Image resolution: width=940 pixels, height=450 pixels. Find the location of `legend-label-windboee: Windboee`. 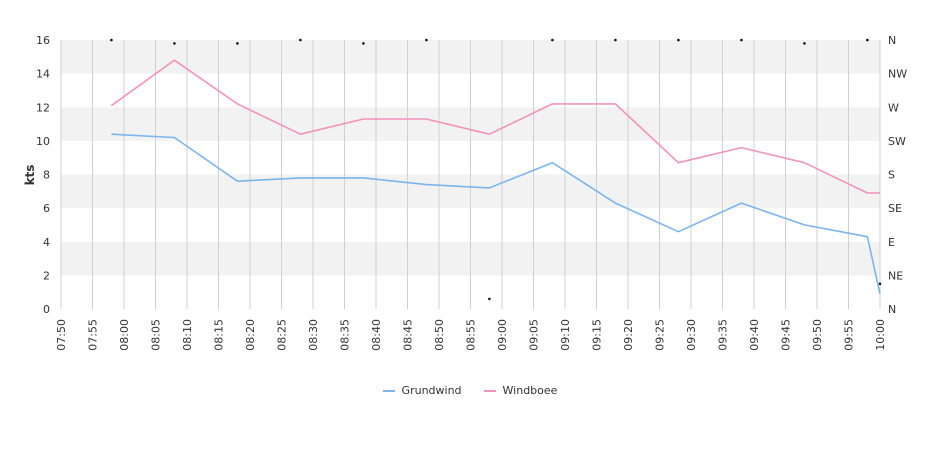

legend-label-windboee: Windboee is located at coordinates (530, 390).